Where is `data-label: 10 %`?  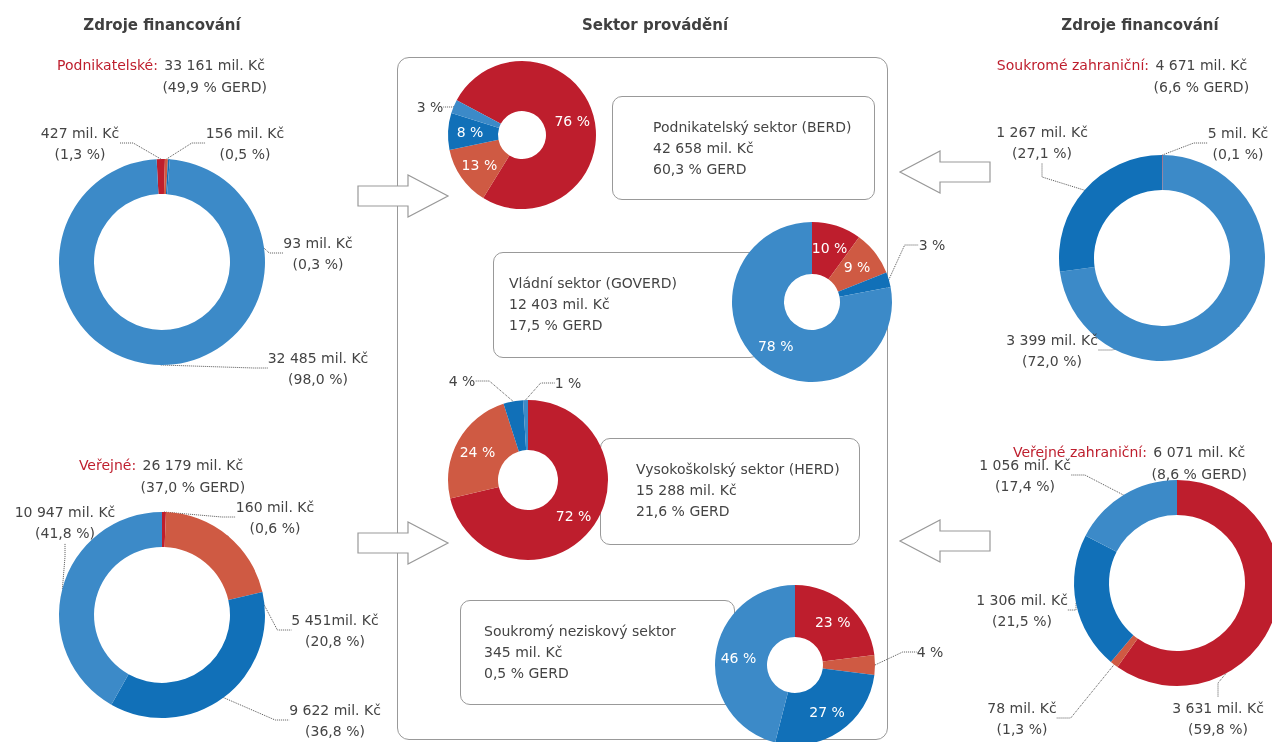
data-label: 10 % is located at coordinates (829, 247).